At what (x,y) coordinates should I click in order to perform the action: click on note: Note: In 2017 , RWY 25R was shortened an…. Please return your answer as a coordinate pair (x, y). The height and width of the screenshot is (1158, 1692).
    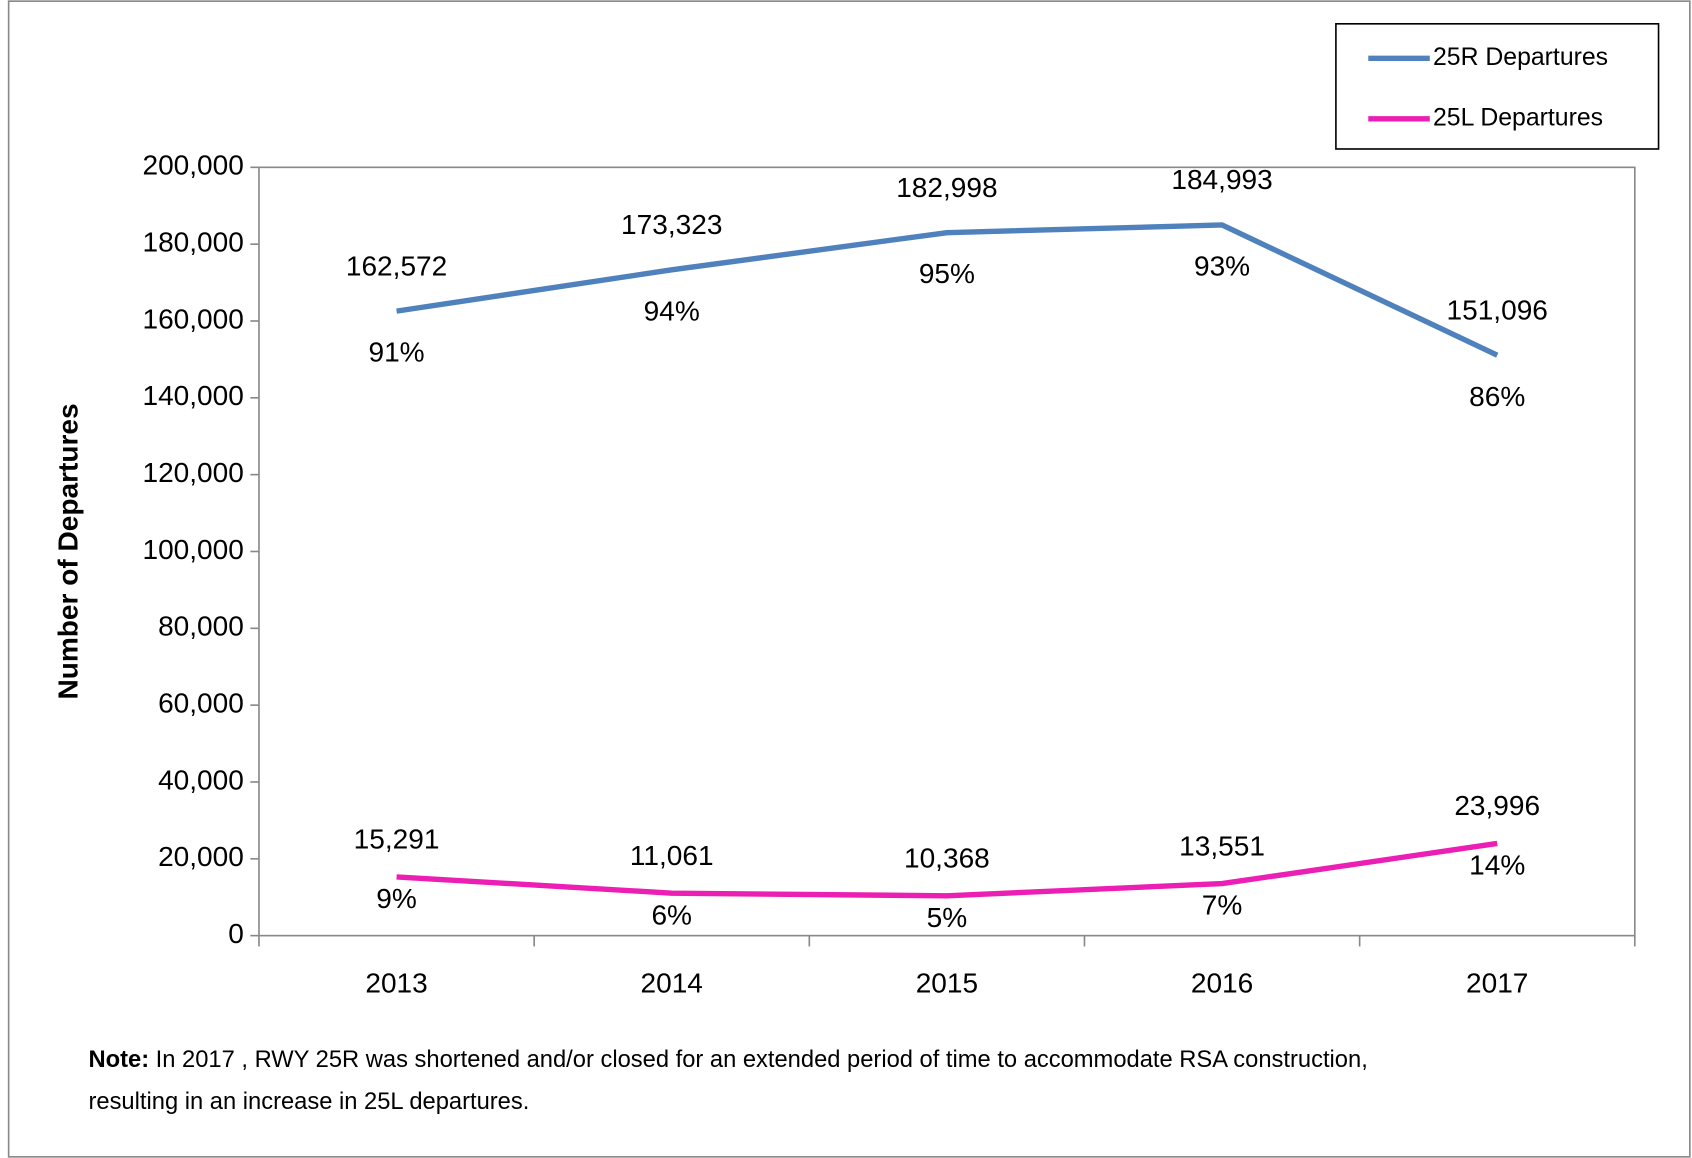
    Looking at the image, I should click on (727, 1060).